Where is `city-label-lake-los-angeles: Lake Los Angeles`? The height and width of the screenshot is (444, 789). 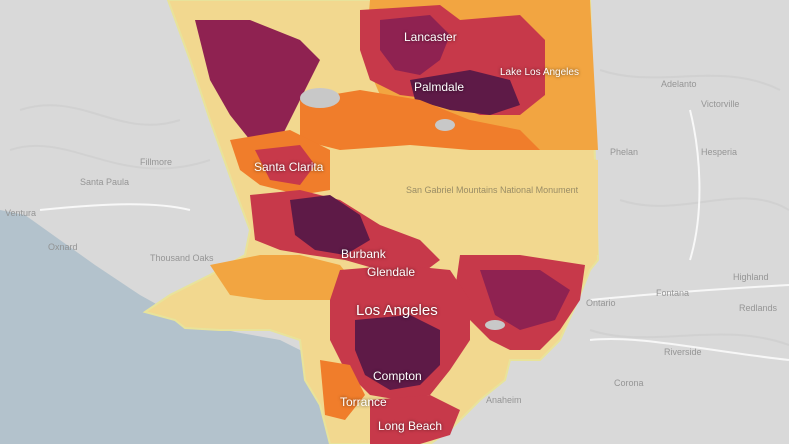 city-label-lake-los-angeles: Lake Los Angeles is located at coordinates (539, 72).